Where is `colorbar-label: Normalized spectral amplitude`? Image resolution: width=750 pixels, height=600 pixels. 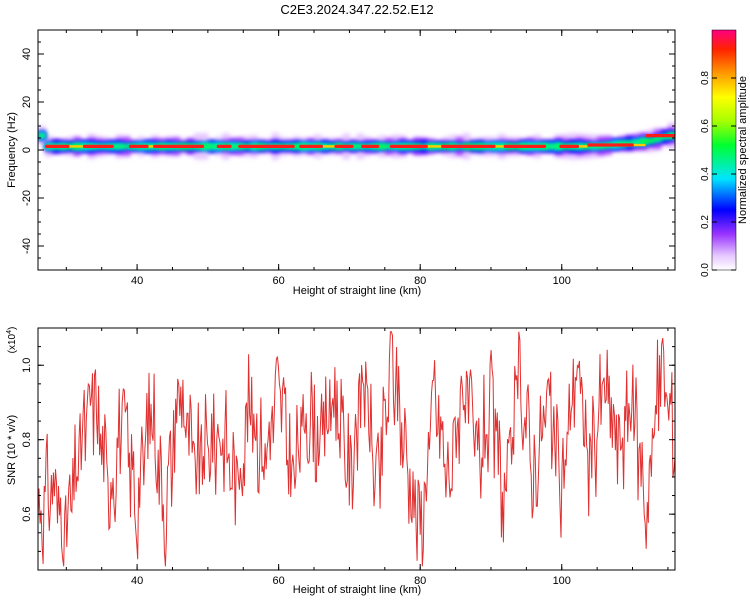
colorbar-label: Normalized spectral amplitude is located at coordinates (743, 150).